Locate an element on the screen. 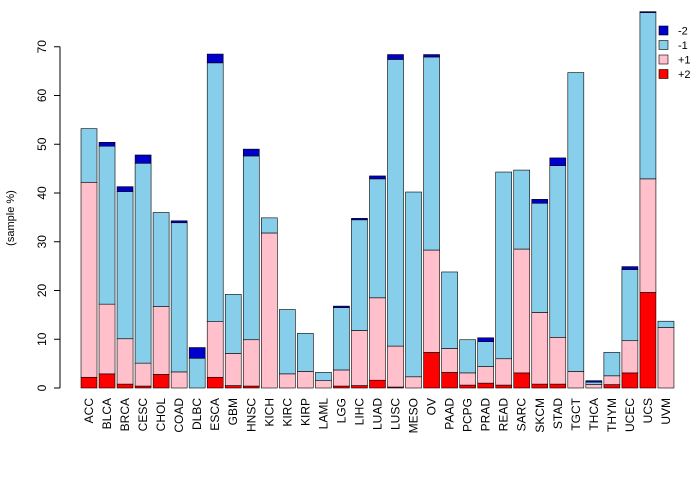  bar-segment-BLCA-+1 is located at coordinates (107, 339).